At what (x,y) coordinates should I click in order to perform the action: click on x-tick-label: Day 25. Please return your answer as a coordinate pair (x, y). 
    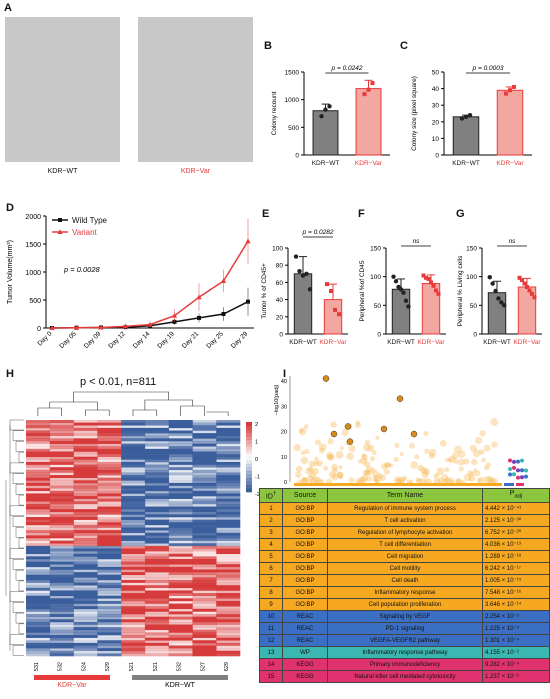
    Looking at the image, I should click on (215, 340).